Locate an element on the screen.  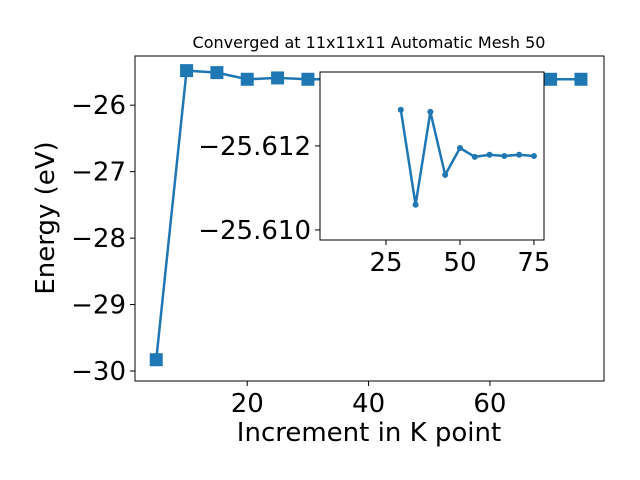
y-tick-label: −26 is located at coordinates (98, 106).